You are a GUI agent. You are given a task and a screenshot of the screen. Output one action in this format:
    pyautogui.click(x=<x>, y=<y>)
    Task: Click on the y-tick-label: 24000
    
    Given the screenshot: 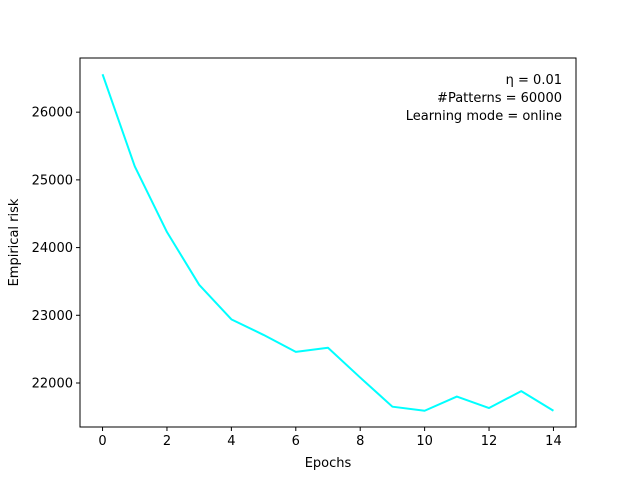 What is the action you would take?
    pyautogui.click(x=52, y=248)
    